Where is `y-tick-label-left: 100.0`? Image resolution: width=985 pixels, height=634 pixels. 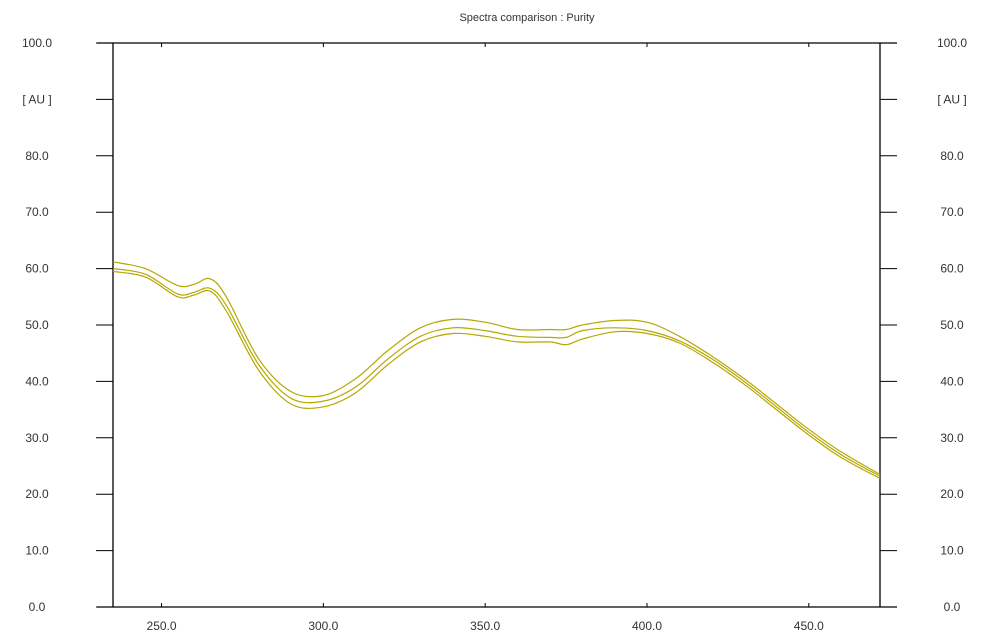 y-tick-label-left: 100.0 is located at coordinates (37, 43).